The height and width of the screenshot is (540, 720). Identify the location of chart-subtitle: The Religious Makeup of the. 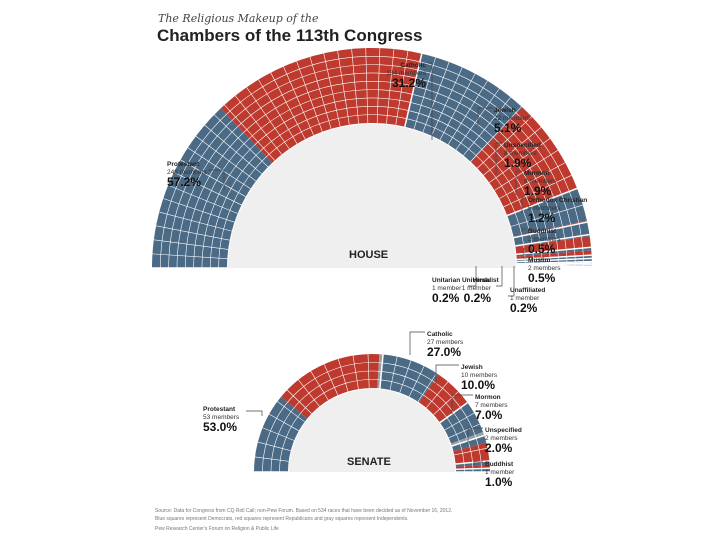
(238, 18).